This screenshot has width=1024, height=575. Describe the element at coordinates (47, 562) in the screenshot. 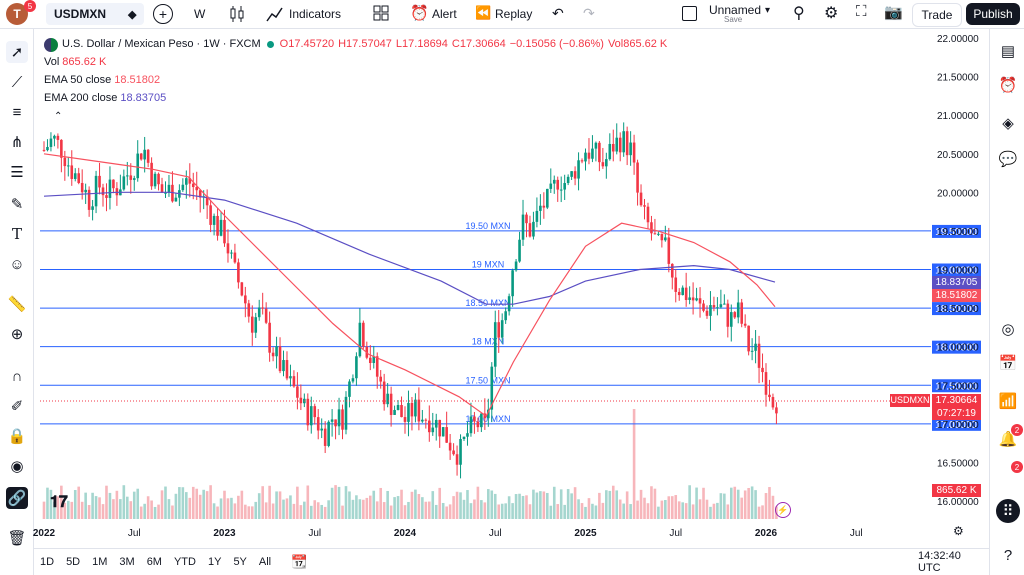

I see `timeframe-1d: 1D` at that location.